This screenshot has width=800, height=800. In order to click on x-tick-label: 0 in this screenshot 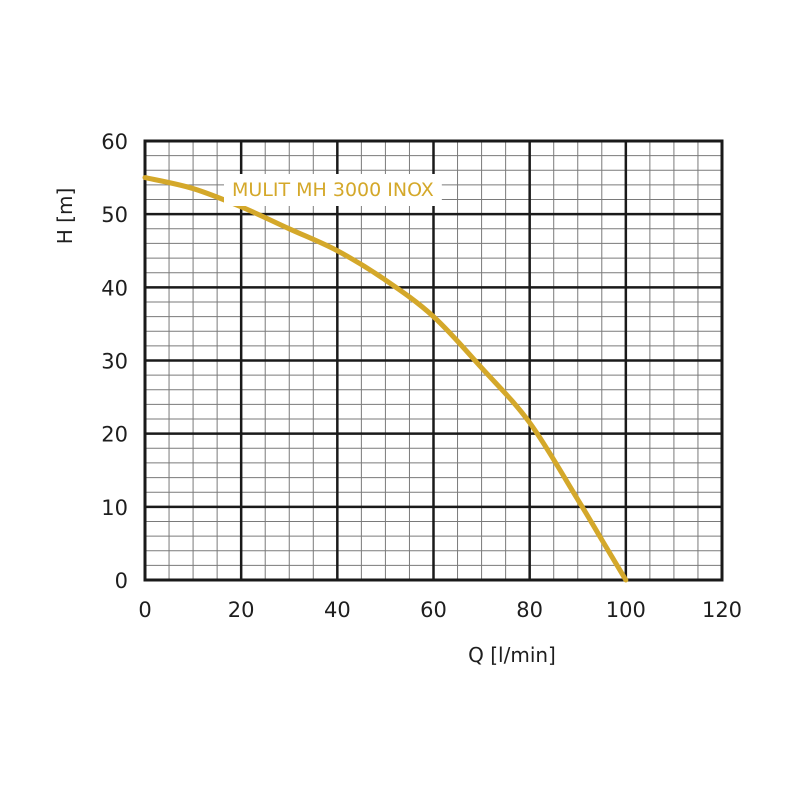, I will do `click(144, 610)`.